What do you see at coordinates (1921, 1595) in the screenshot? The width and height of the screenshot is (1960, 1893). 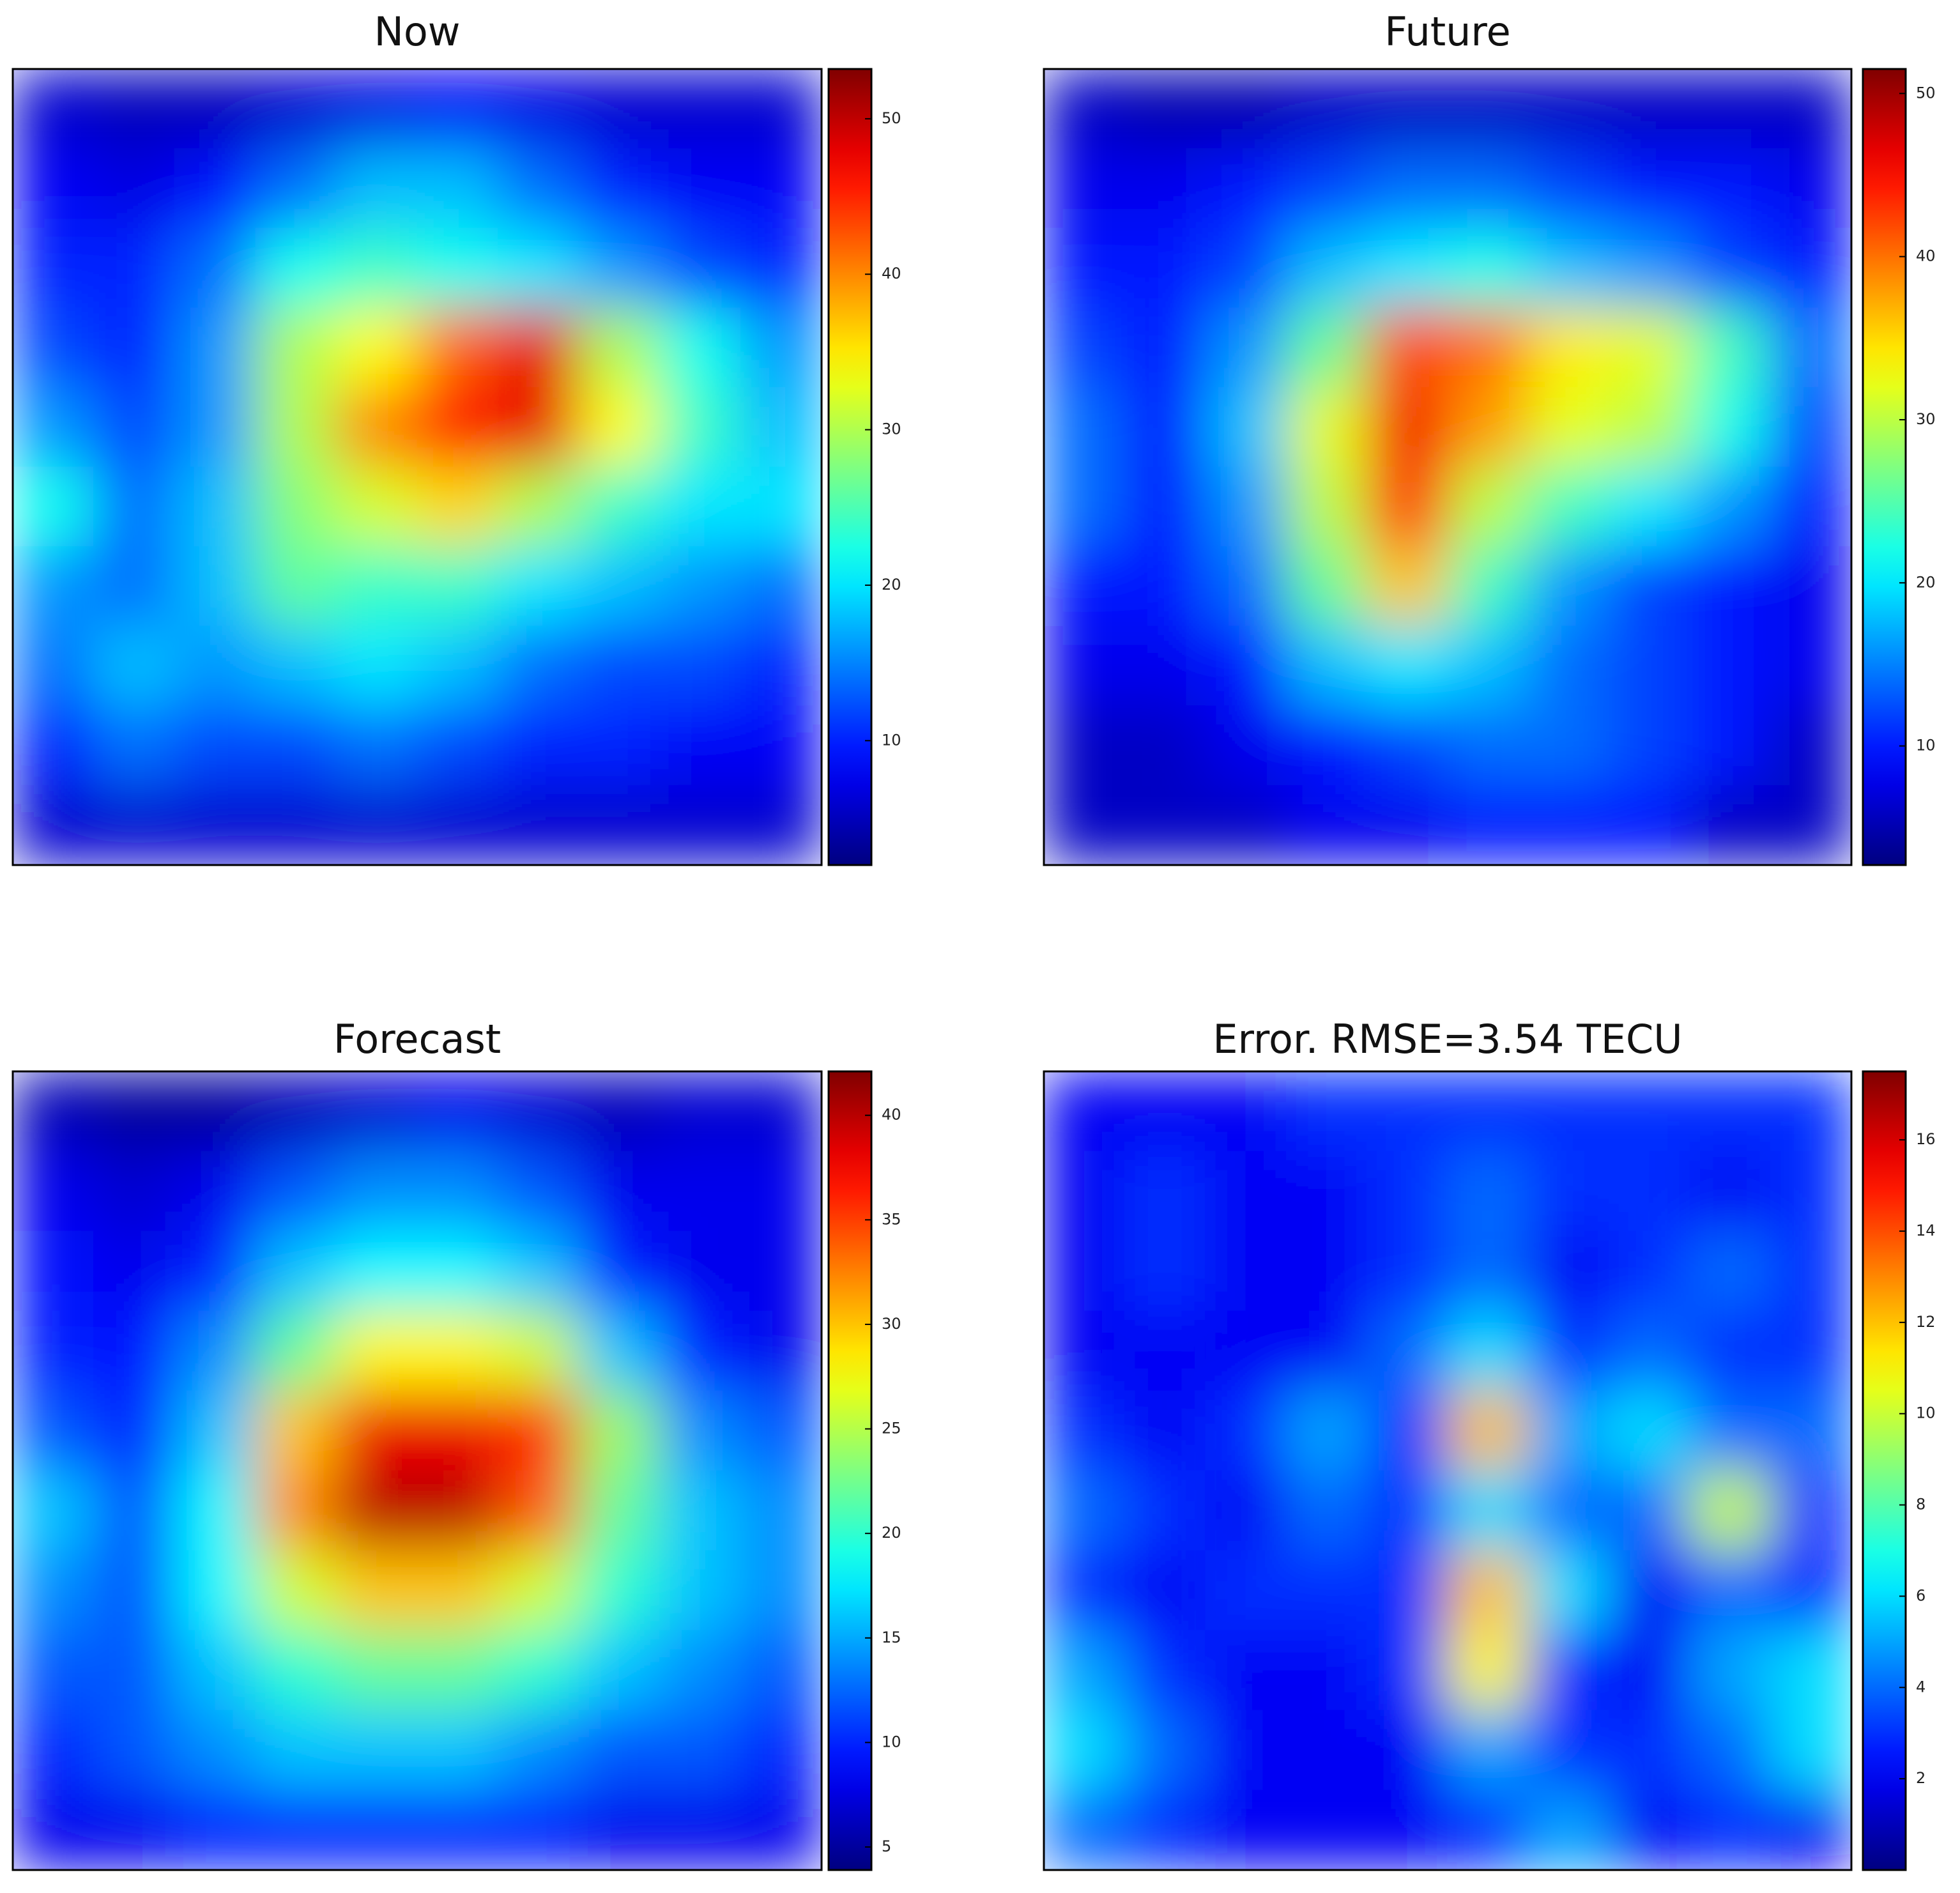 I see `colorbar-tick-label: 6` at bounding box center [1921, 1595].